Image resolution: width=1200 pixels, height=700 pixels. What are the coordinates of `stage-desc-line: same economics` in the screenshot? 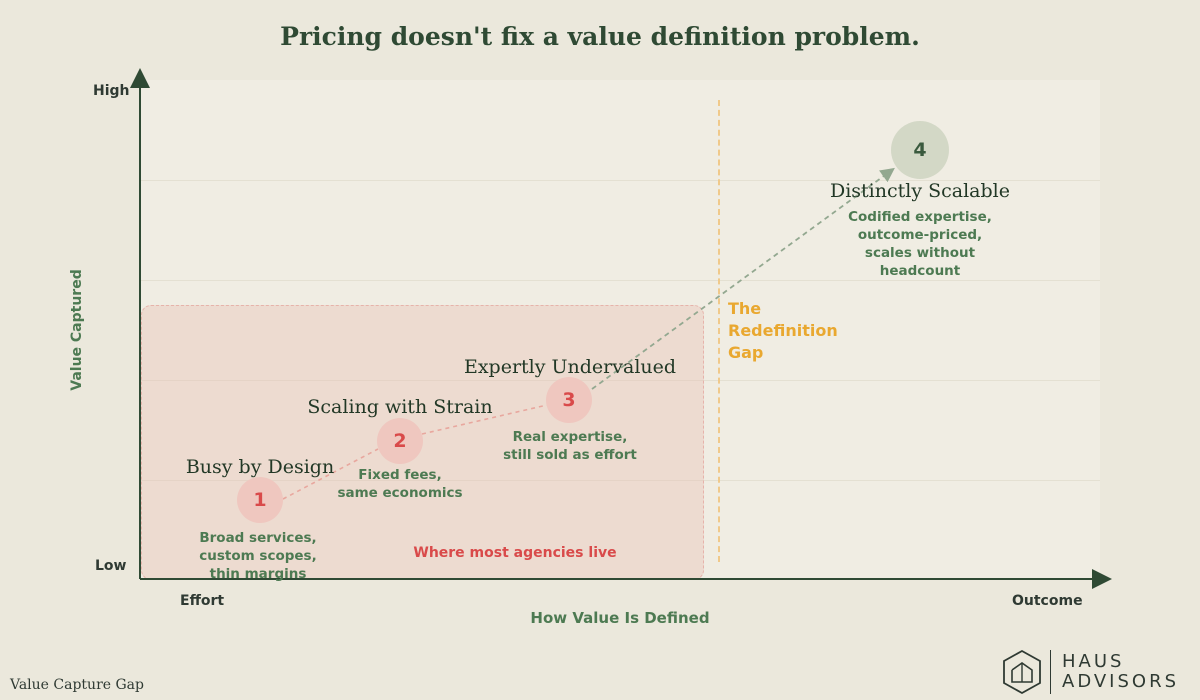 It's located at (400, 493).